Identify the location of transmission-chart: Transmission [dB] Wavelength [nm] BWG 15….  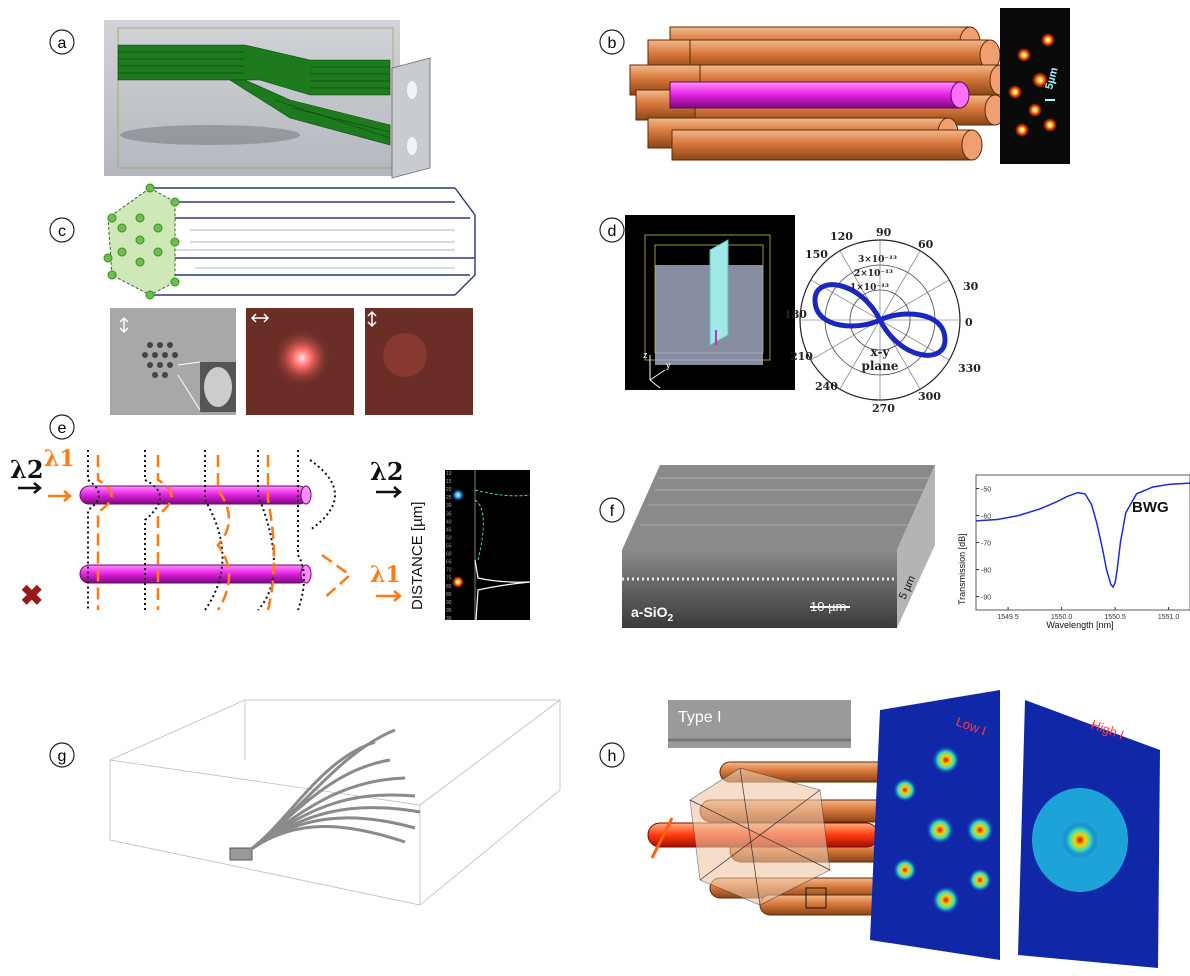
(1073, 552).